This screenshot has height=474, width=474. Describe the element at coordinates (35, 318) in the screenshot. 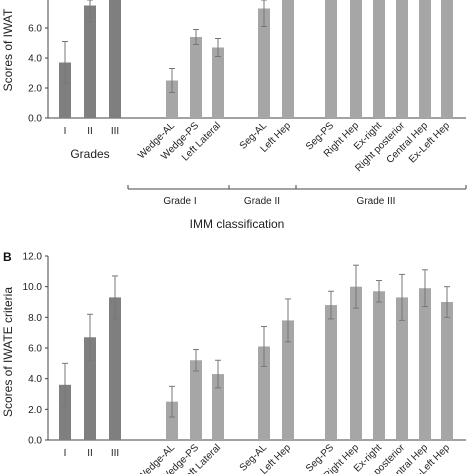

I see `y-tick-label: 8.0` at that location.